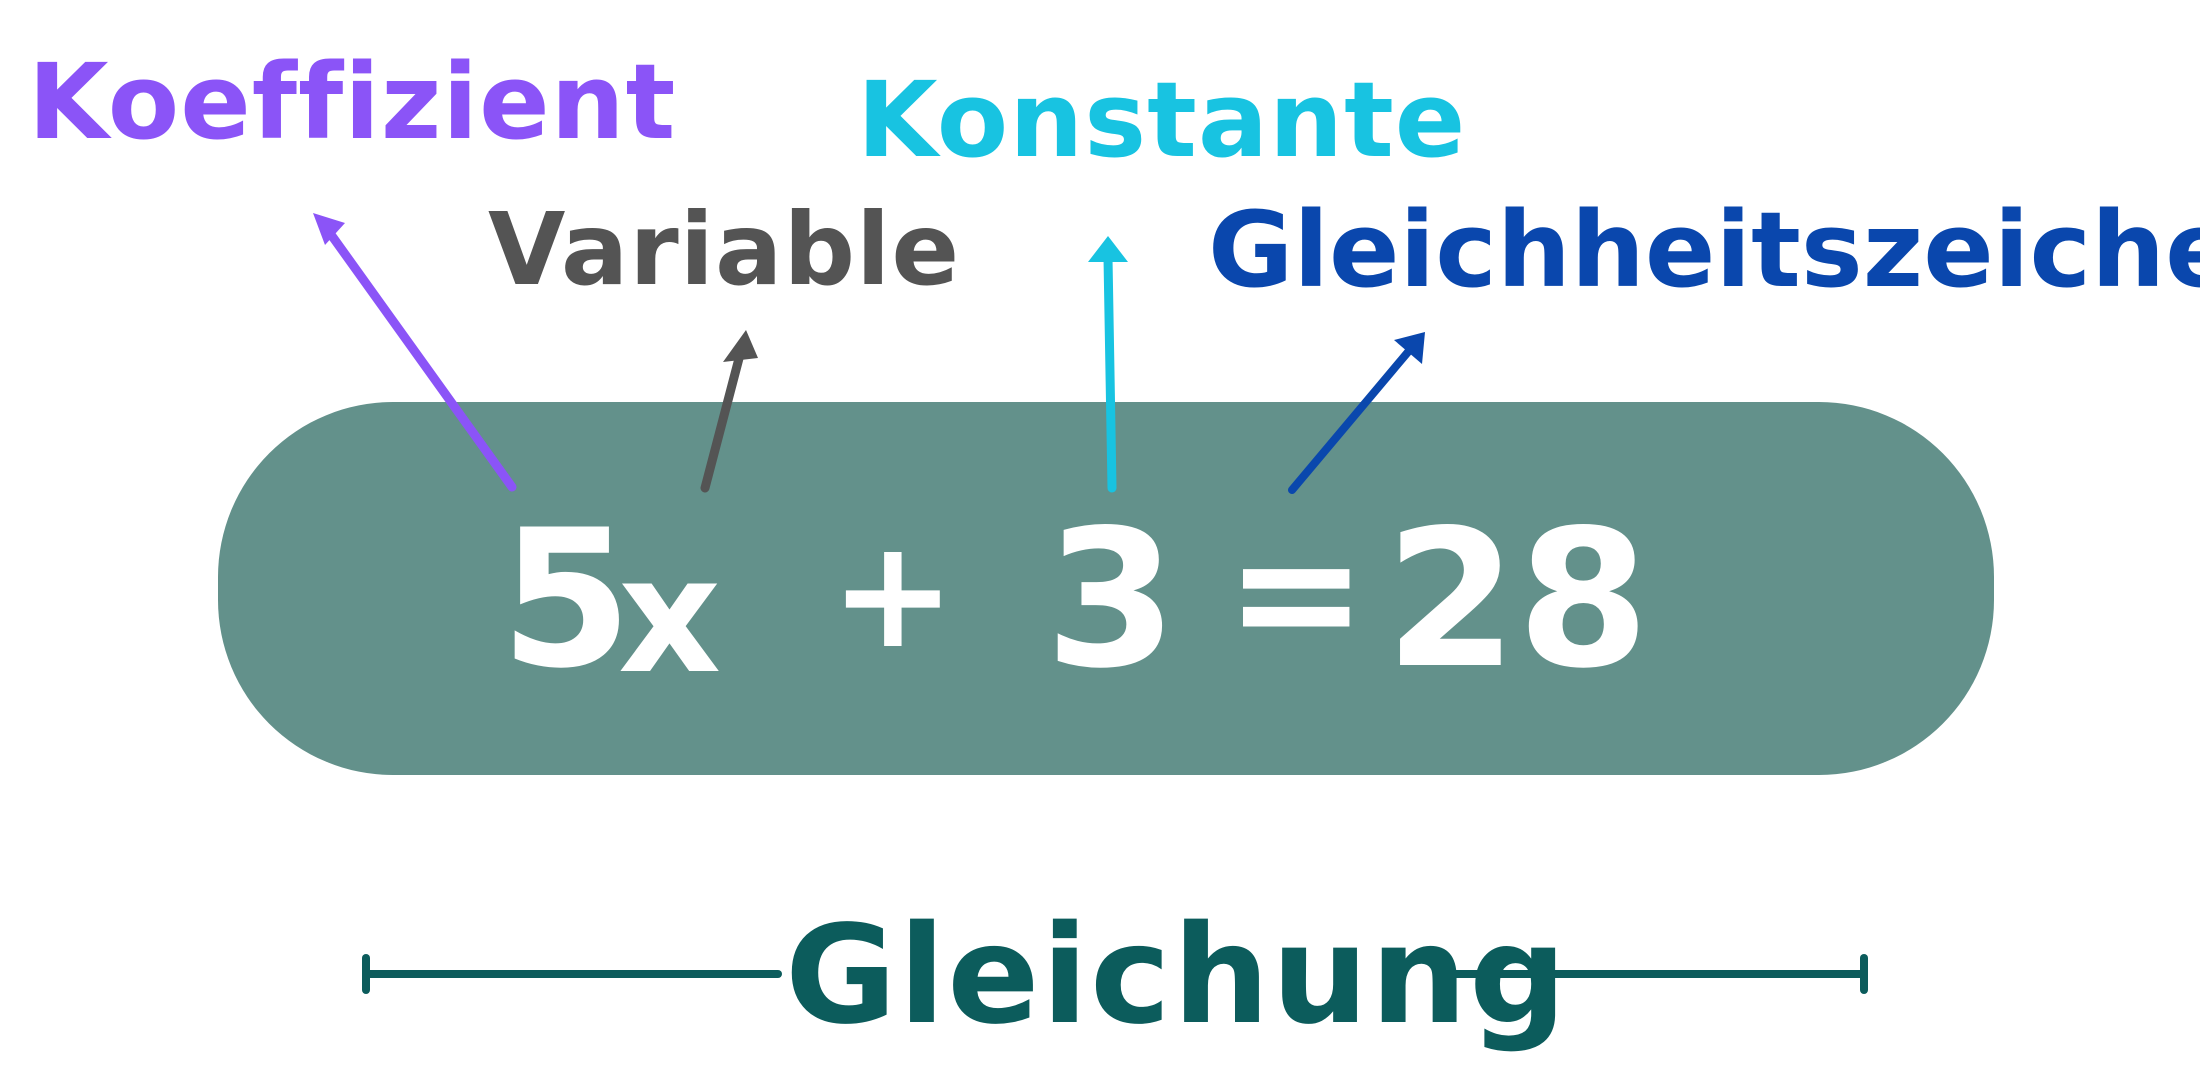  What do you see at coordinates (1177, 976) in the screenshot?
I see `equation-label: Gleichung` at bounding box center [1177, 976].